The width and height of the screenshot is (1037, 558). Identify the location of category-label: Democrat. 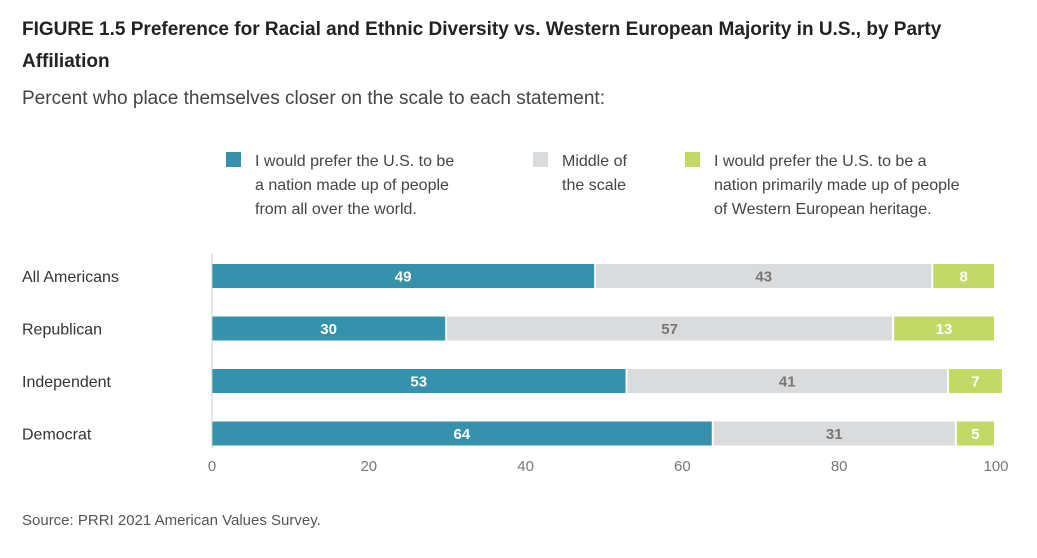
(57, 435).